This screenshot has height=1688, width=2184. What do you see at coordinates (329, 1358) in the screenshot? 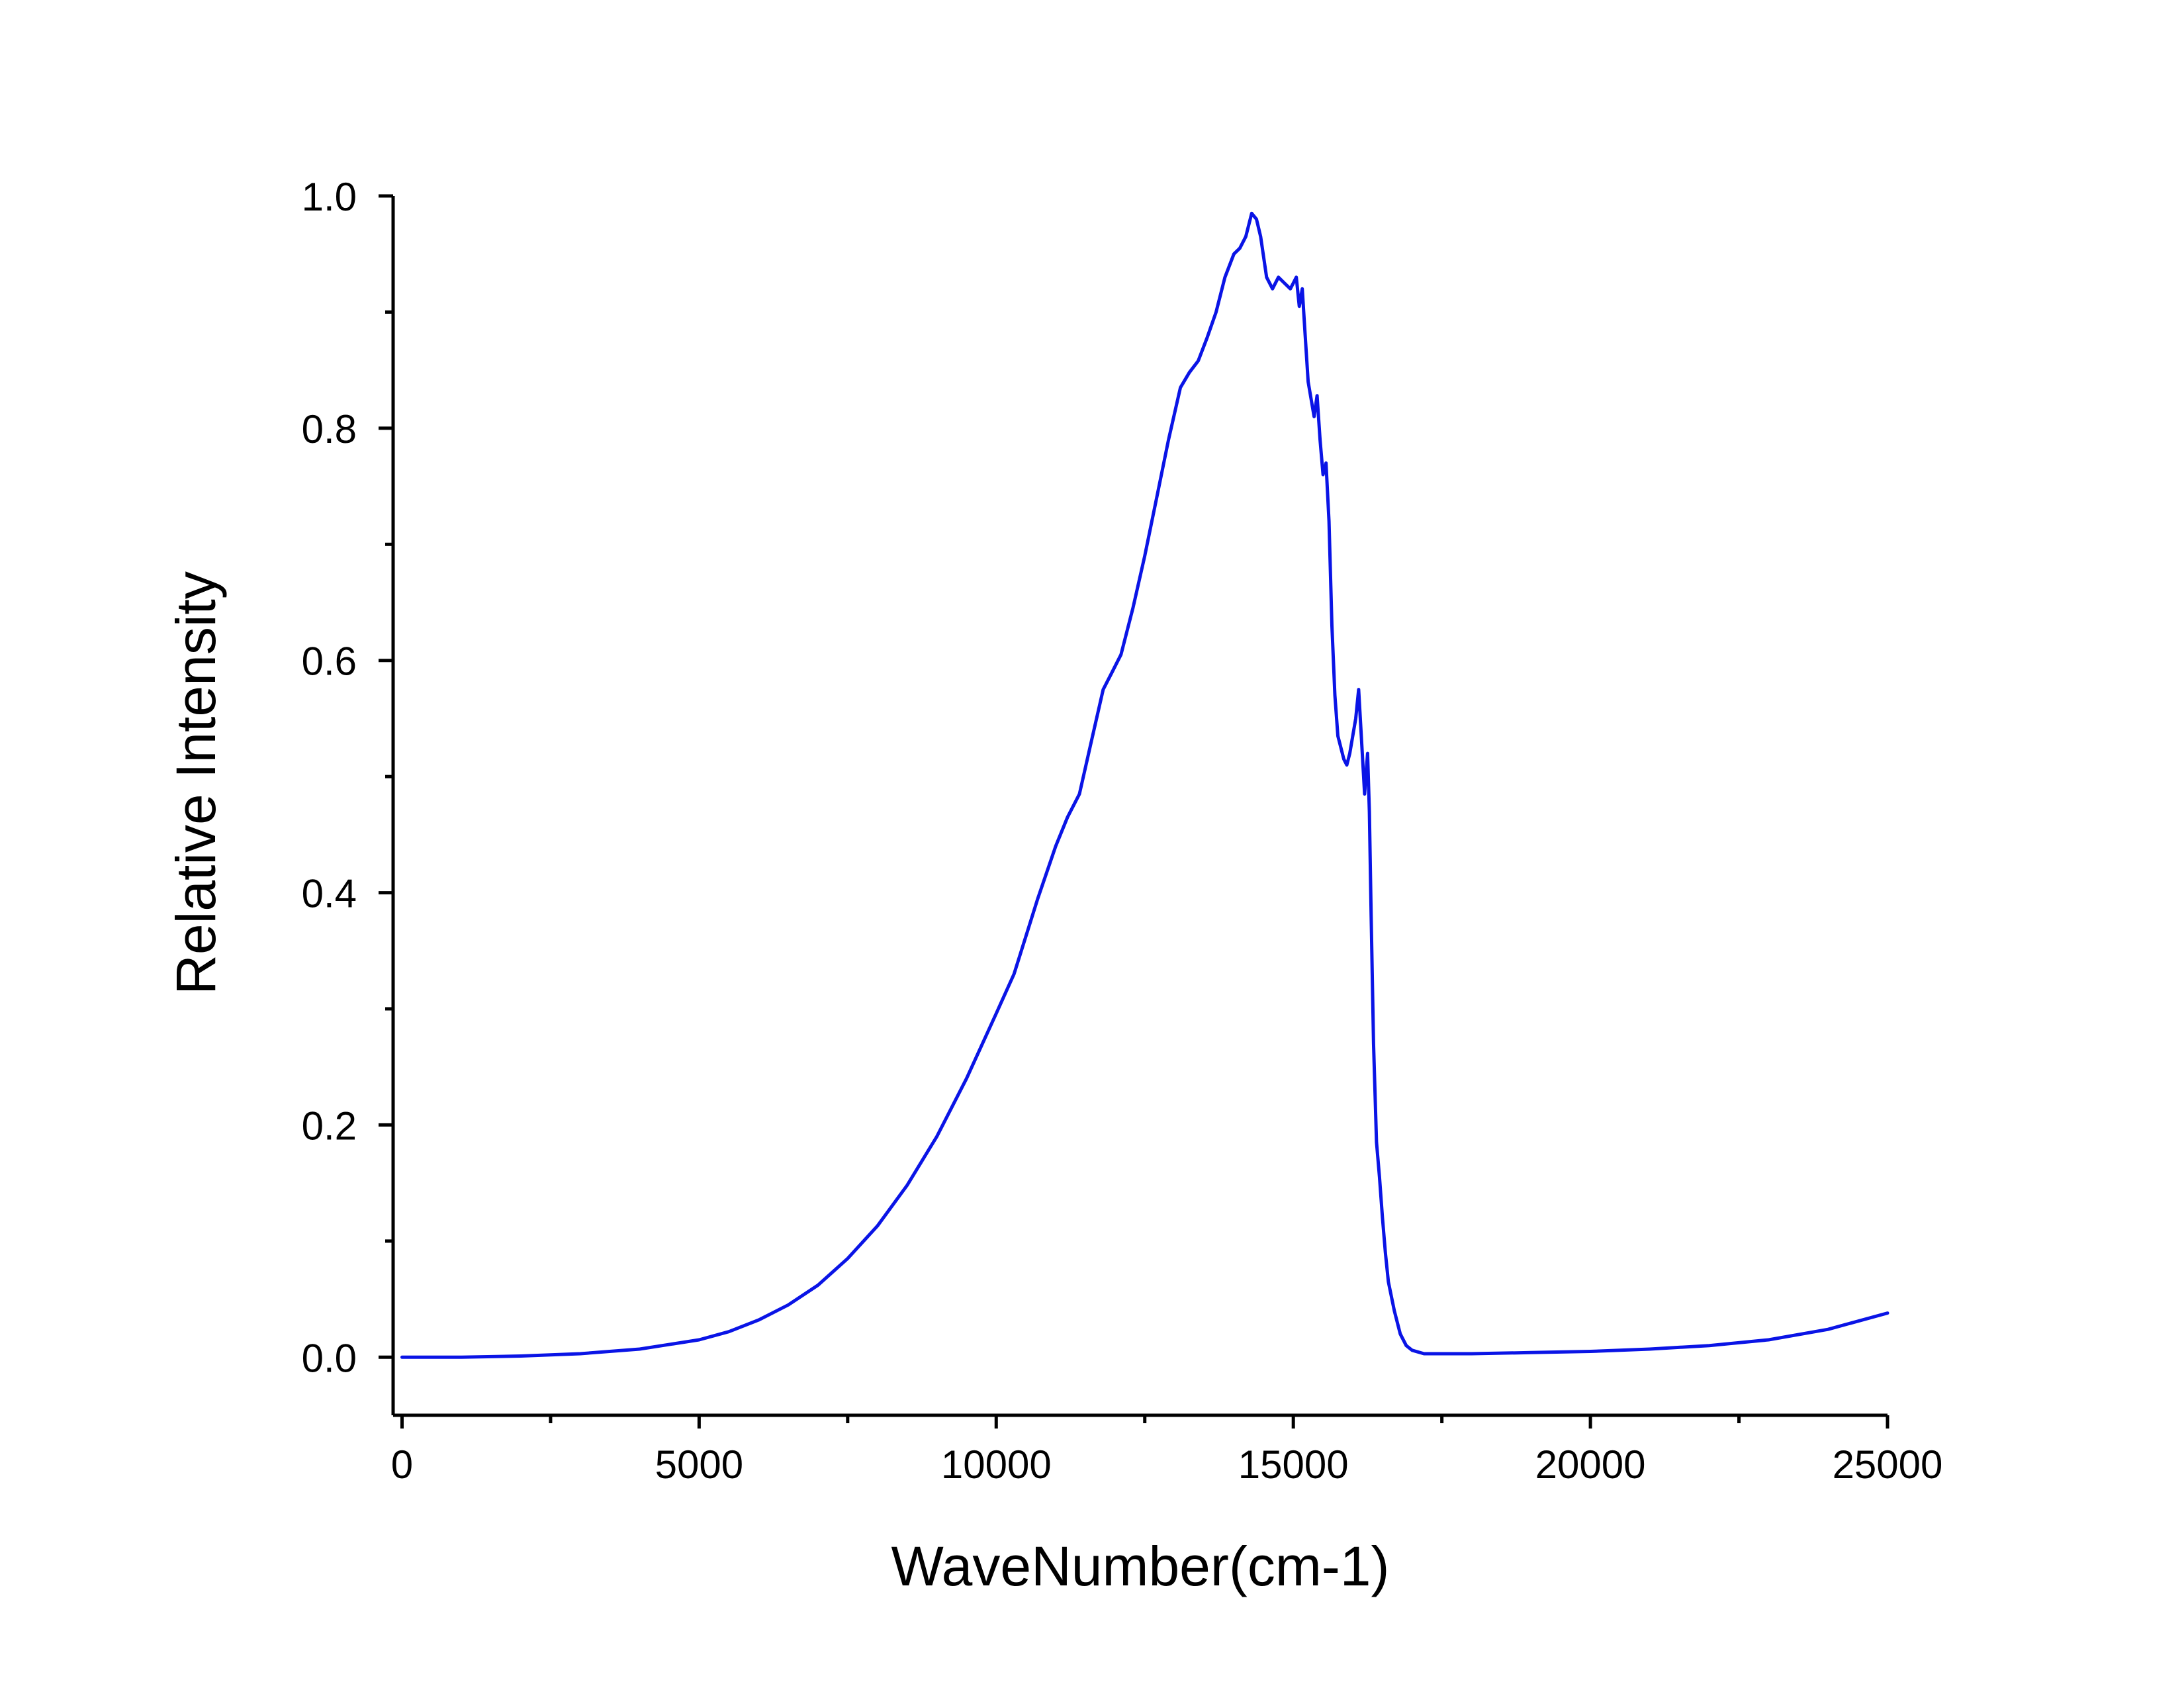
I see `y-tick-label: 0.0` at bounding box center [329, 1358].